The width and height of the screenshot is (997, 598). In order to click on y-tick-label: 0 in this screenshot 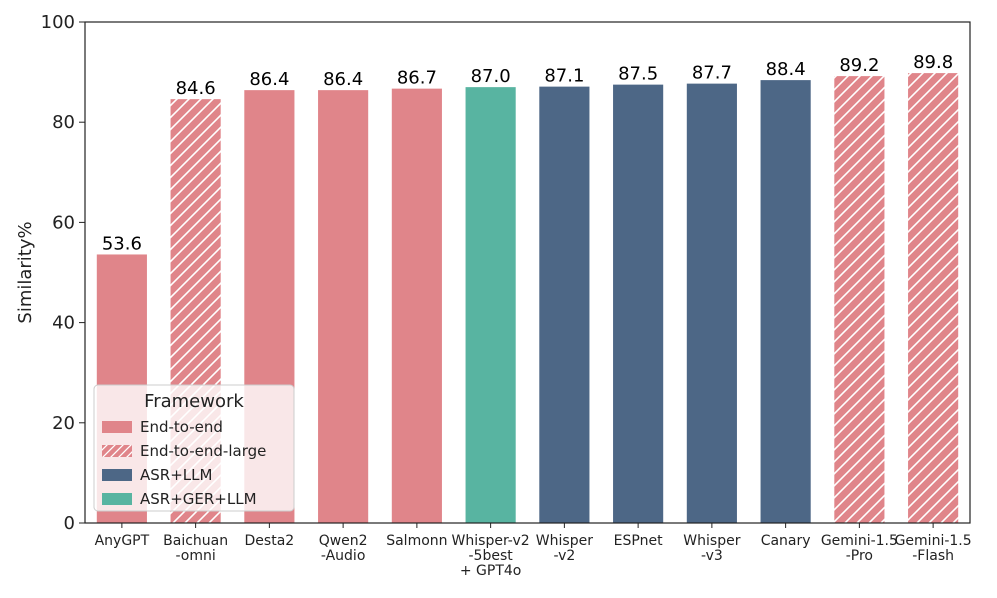, I will do `click(69, 523)`.